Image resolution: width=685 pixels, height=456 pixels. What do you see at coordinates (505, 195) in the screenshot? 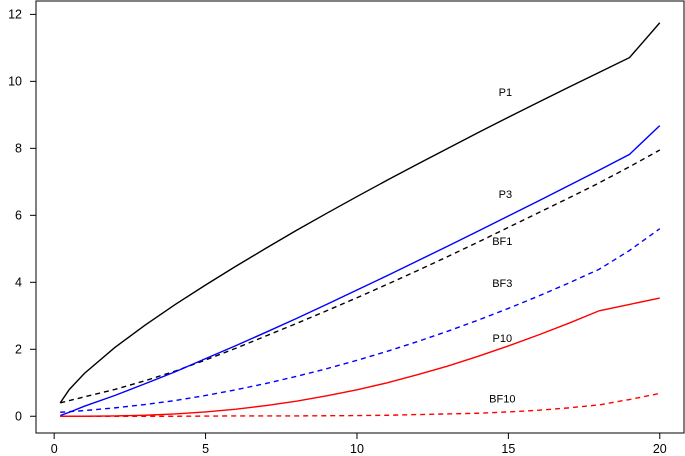
I see `series-label-p3: P3` at bounding box center [505, 195].